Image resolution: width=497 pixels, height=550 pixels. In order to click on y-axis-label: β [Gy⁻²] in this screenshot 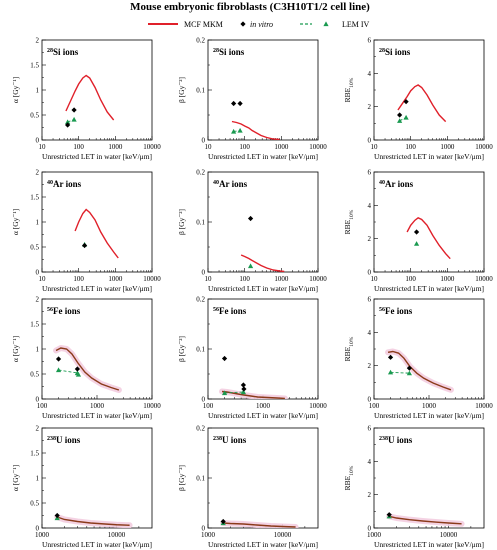, I will do `click(181, 478)`.